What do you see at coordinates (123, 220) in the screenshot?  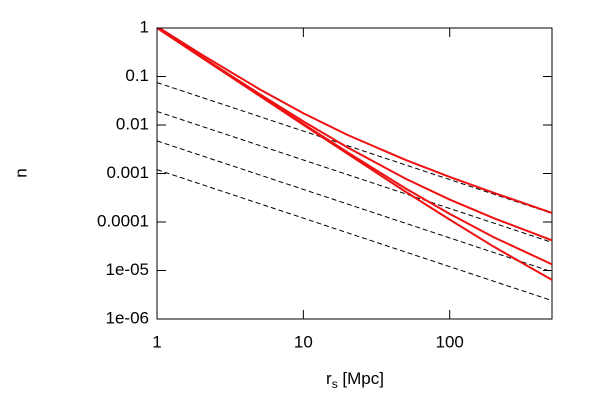 I see `y-tick-label: 0.0001` at bounding box center [123, 220].